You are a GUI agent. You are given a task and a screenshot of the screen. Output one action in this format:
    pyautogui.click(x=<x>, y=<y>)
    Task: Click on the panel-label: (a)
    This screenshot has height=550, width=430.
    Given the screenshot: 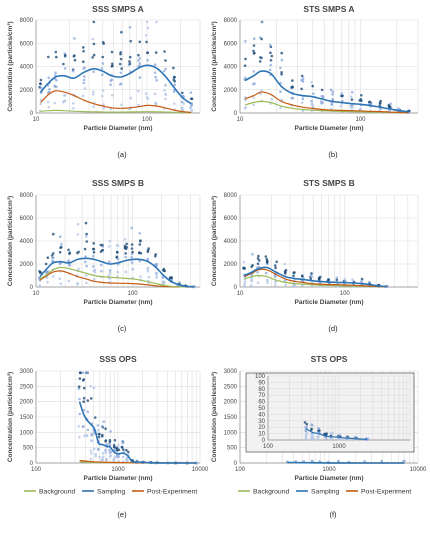 What is the action you would take?
    pyautogui.click(x=122, y=154)
    